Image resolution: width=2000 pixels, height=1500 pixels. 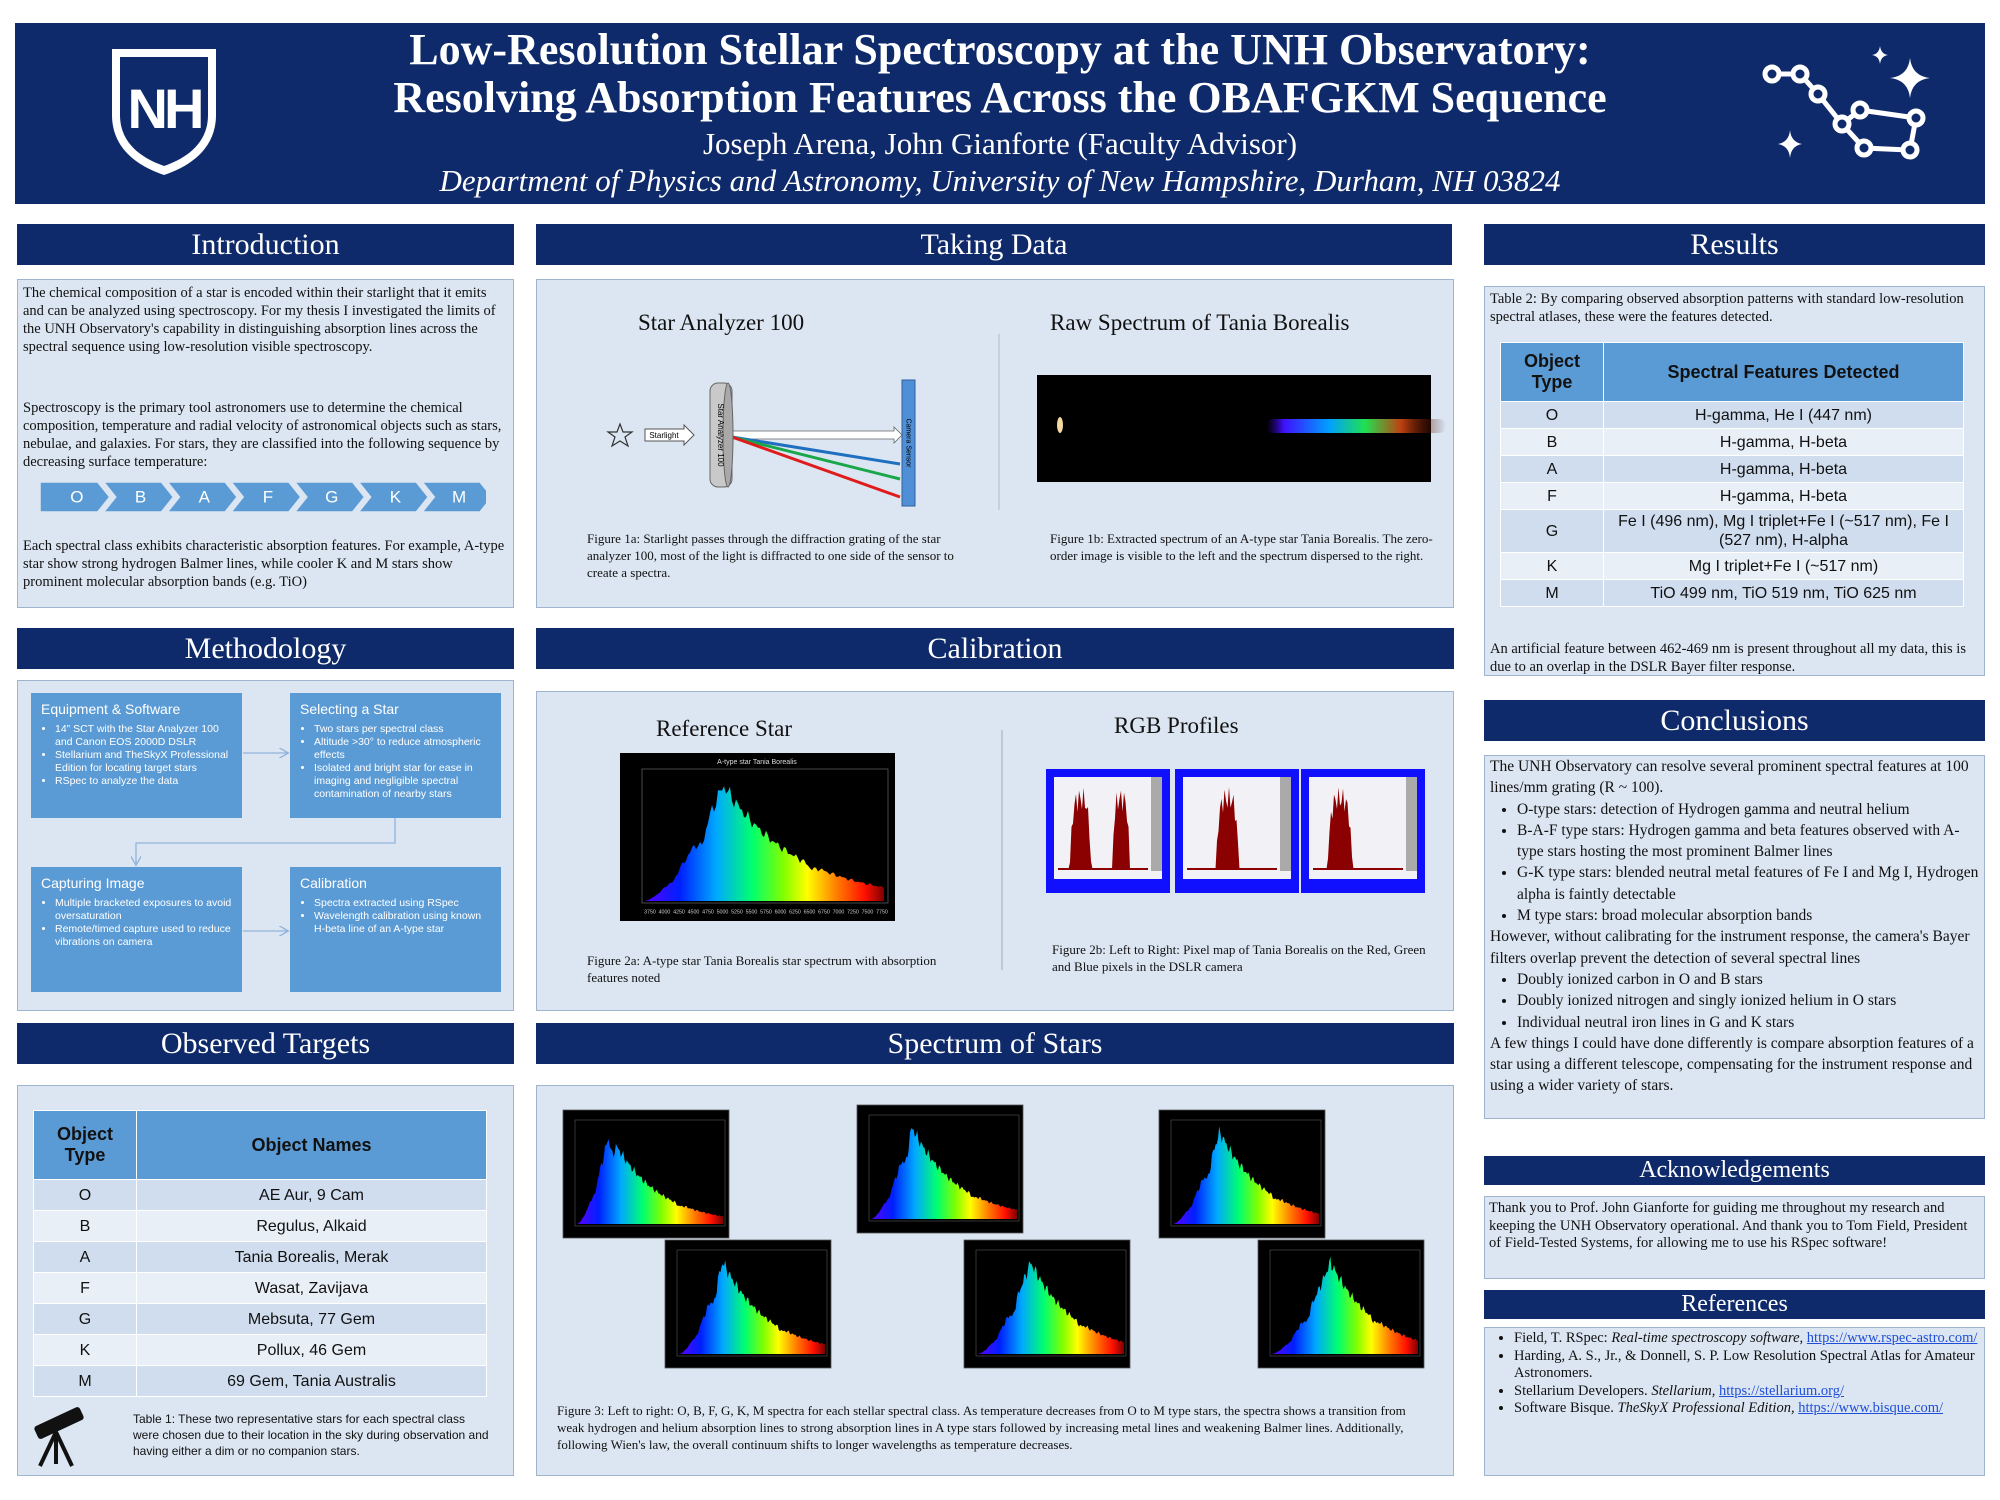 I want to click on table-cell: O, so click(x=1552, y=415).